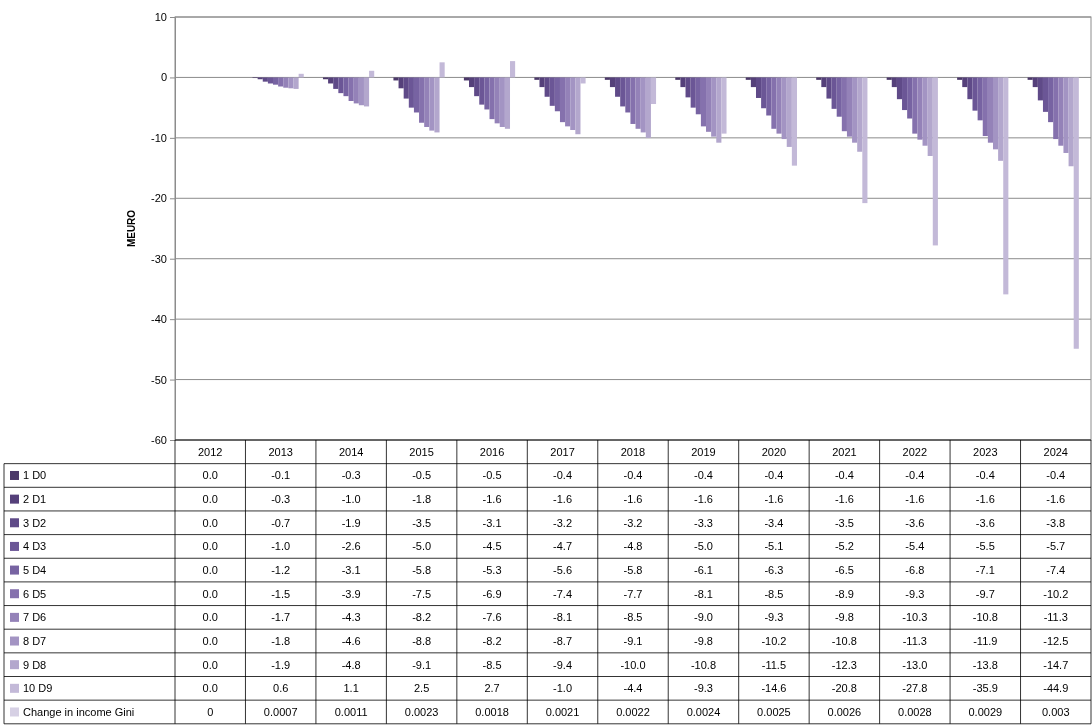 Image resolution: width=1092 pixels, height=725 pixels. What do you see at coordinates (562, 451) in the screenshot?
I see `x-tick-label: 2017` at bounding box center [562, 451].